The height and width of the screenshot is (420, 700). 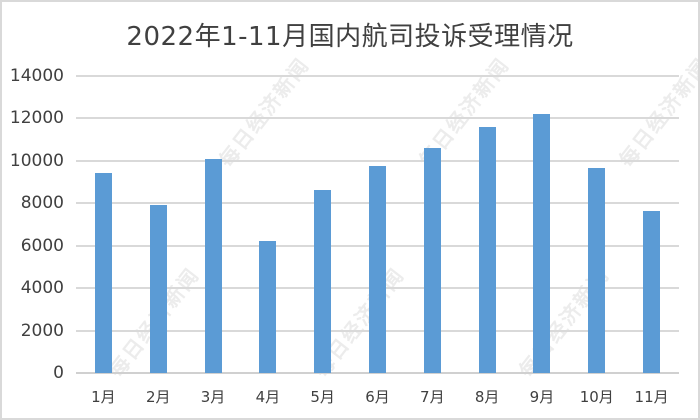 I want to click on x-axis-tick-label: 10月, so click(x=596, y=397).